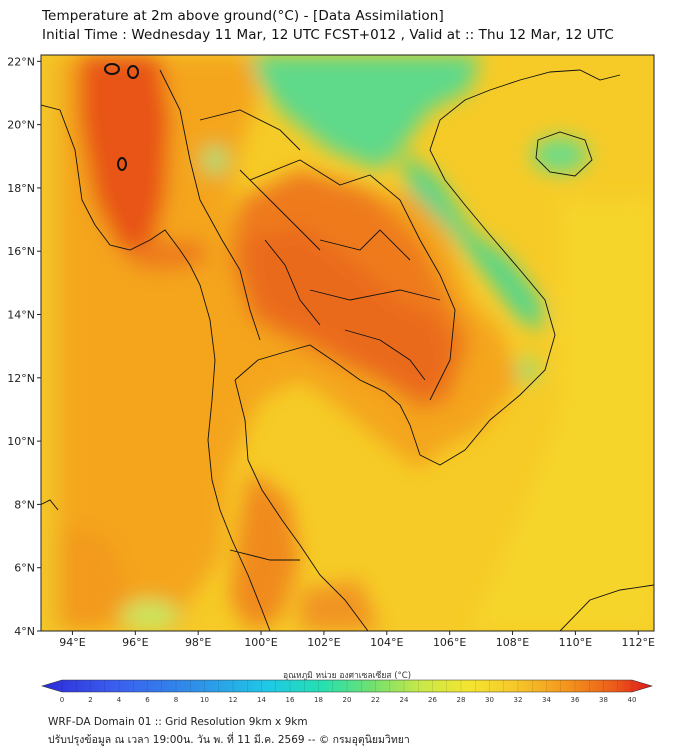  Describe the element at coordinates (21, 315) in the screenshot. I see `lat-tick-label: 14°N` at that location.